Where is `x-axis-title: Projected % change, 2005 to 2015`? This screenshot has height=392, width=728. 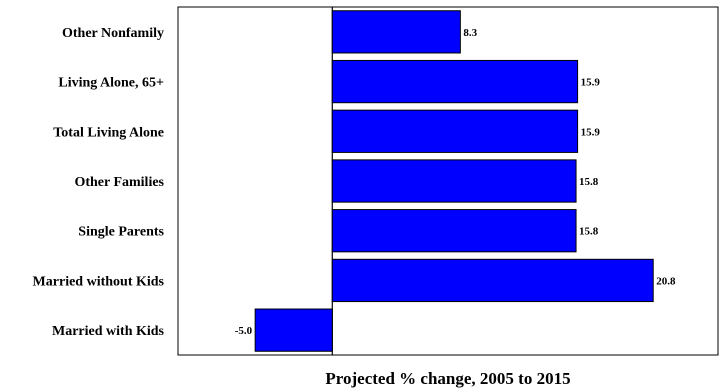
x-axis-title: Projected % change, 2005 to 2015 is located at coordinates (447, 378).